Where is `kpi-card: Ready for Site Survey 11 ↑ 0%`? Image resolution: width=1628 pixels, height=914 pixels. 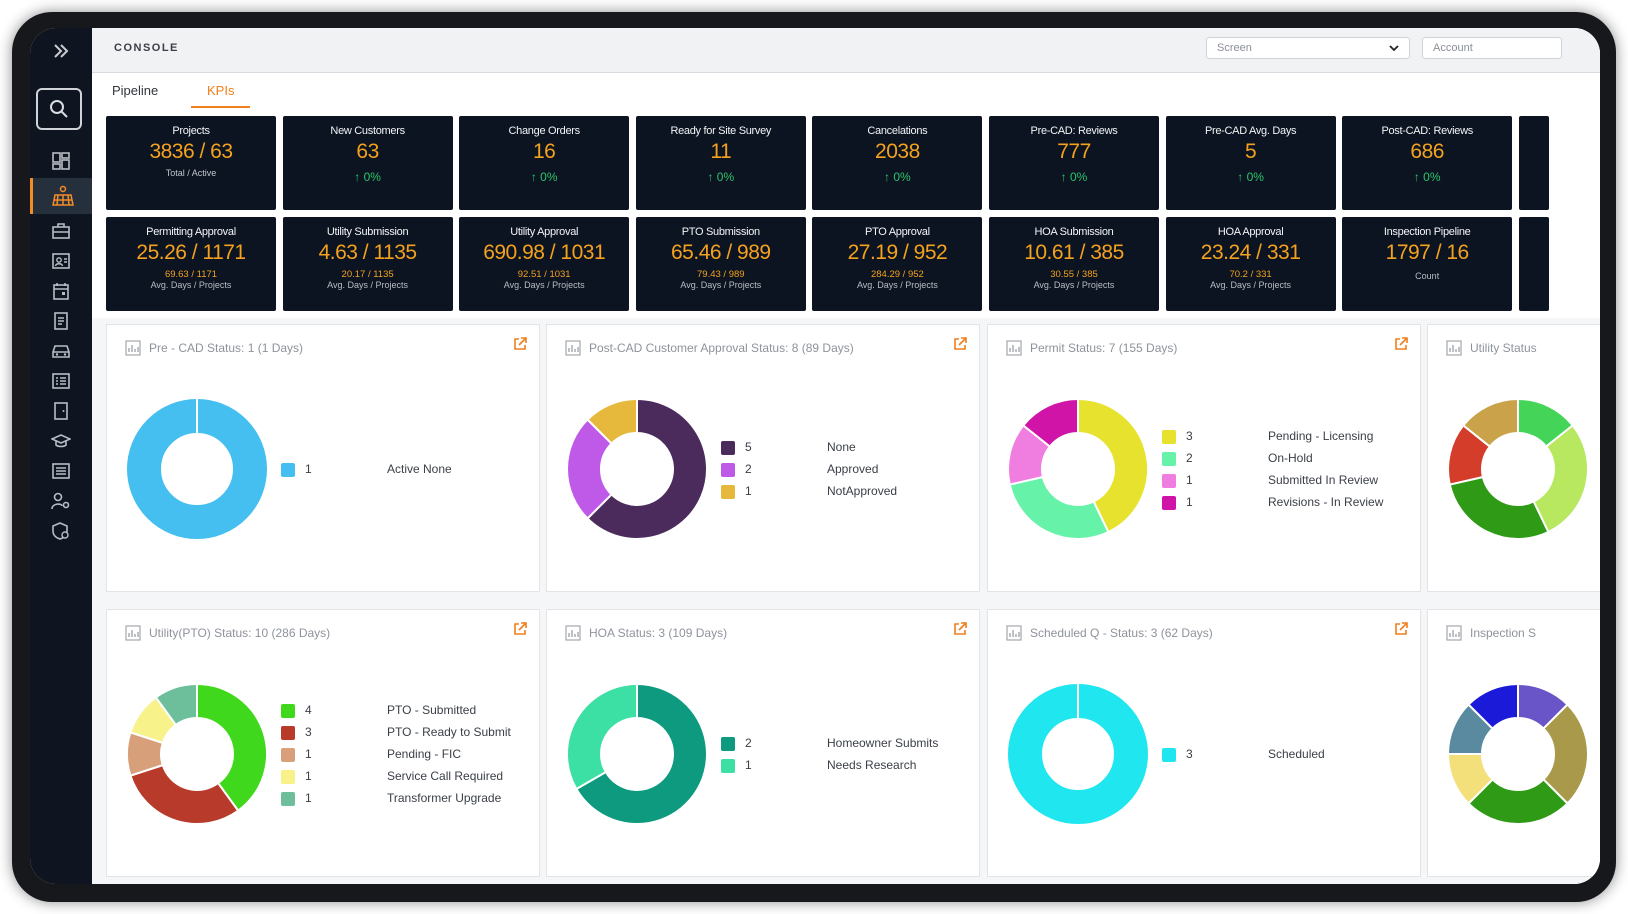 kpi-card: Ready for Site Survey 11 ↑ 0% is located at coordinates (720, 163).